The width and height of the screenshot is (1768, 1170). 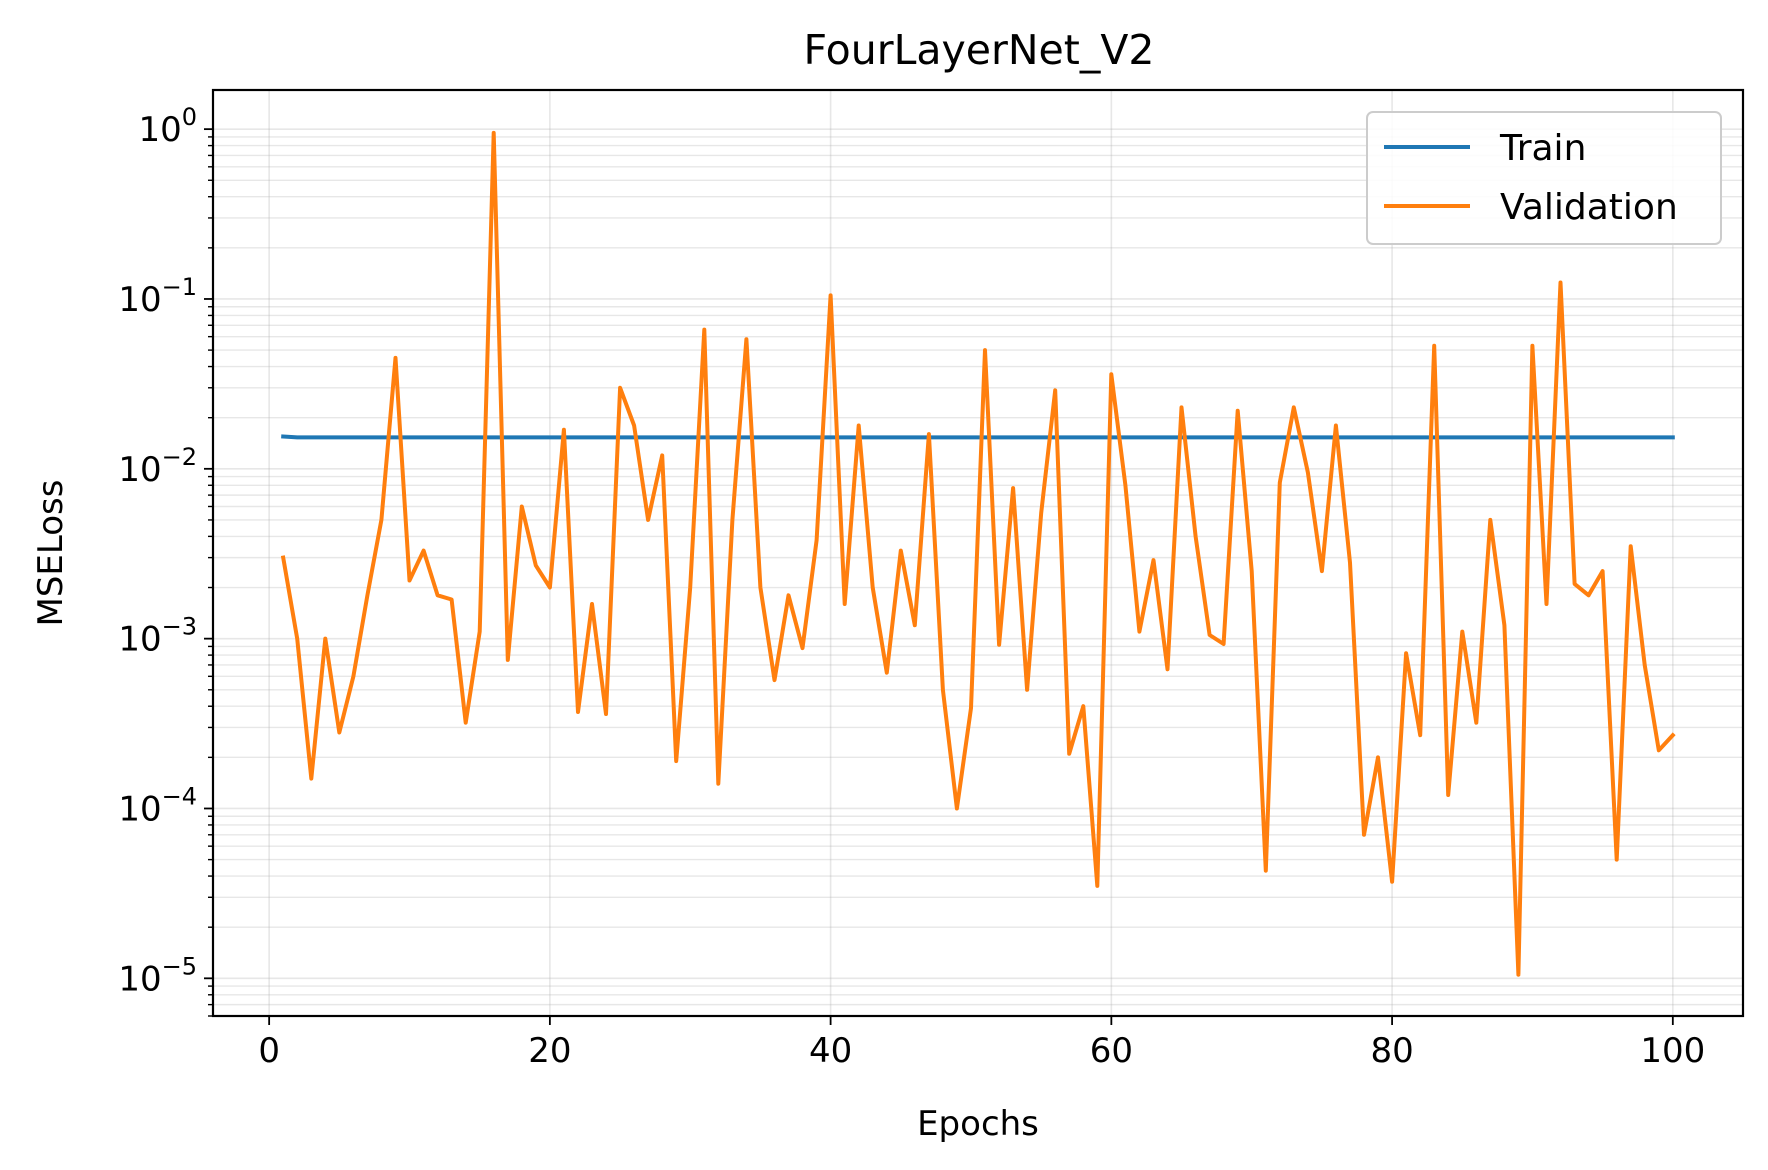 I want to click on y-tick-label: 10⁻³, so click(x=157, y=636).